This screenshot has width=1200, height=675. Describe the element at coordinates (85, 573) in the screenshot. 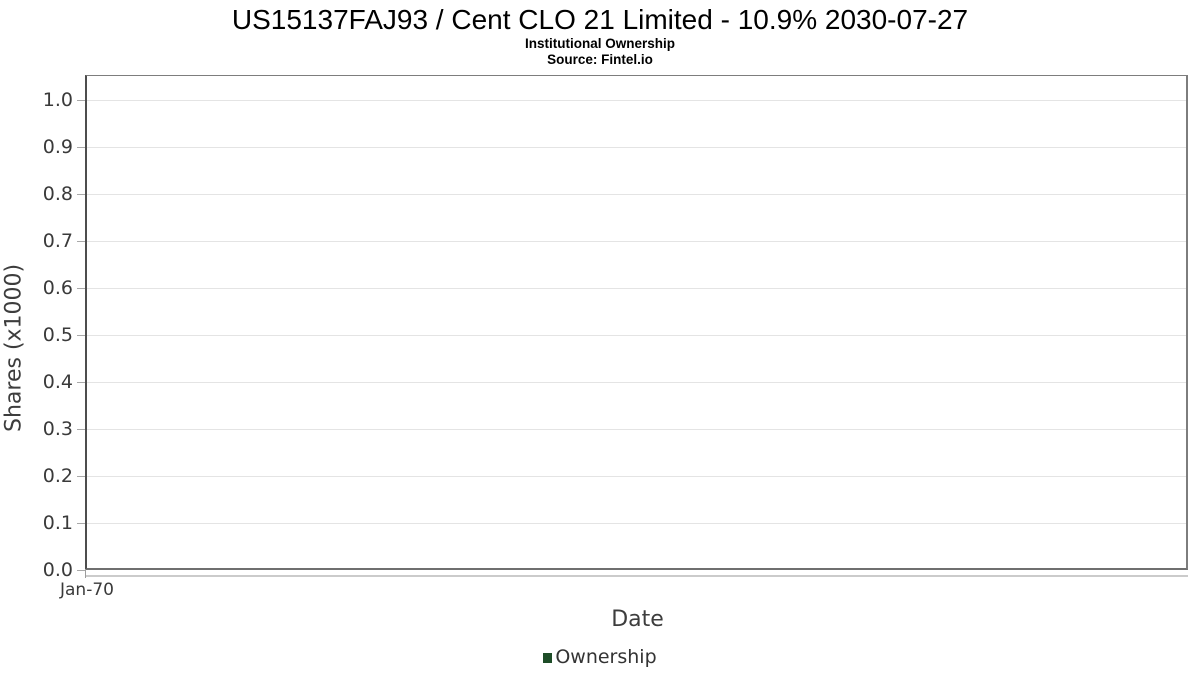

I see `x-tick-mark` at that location.